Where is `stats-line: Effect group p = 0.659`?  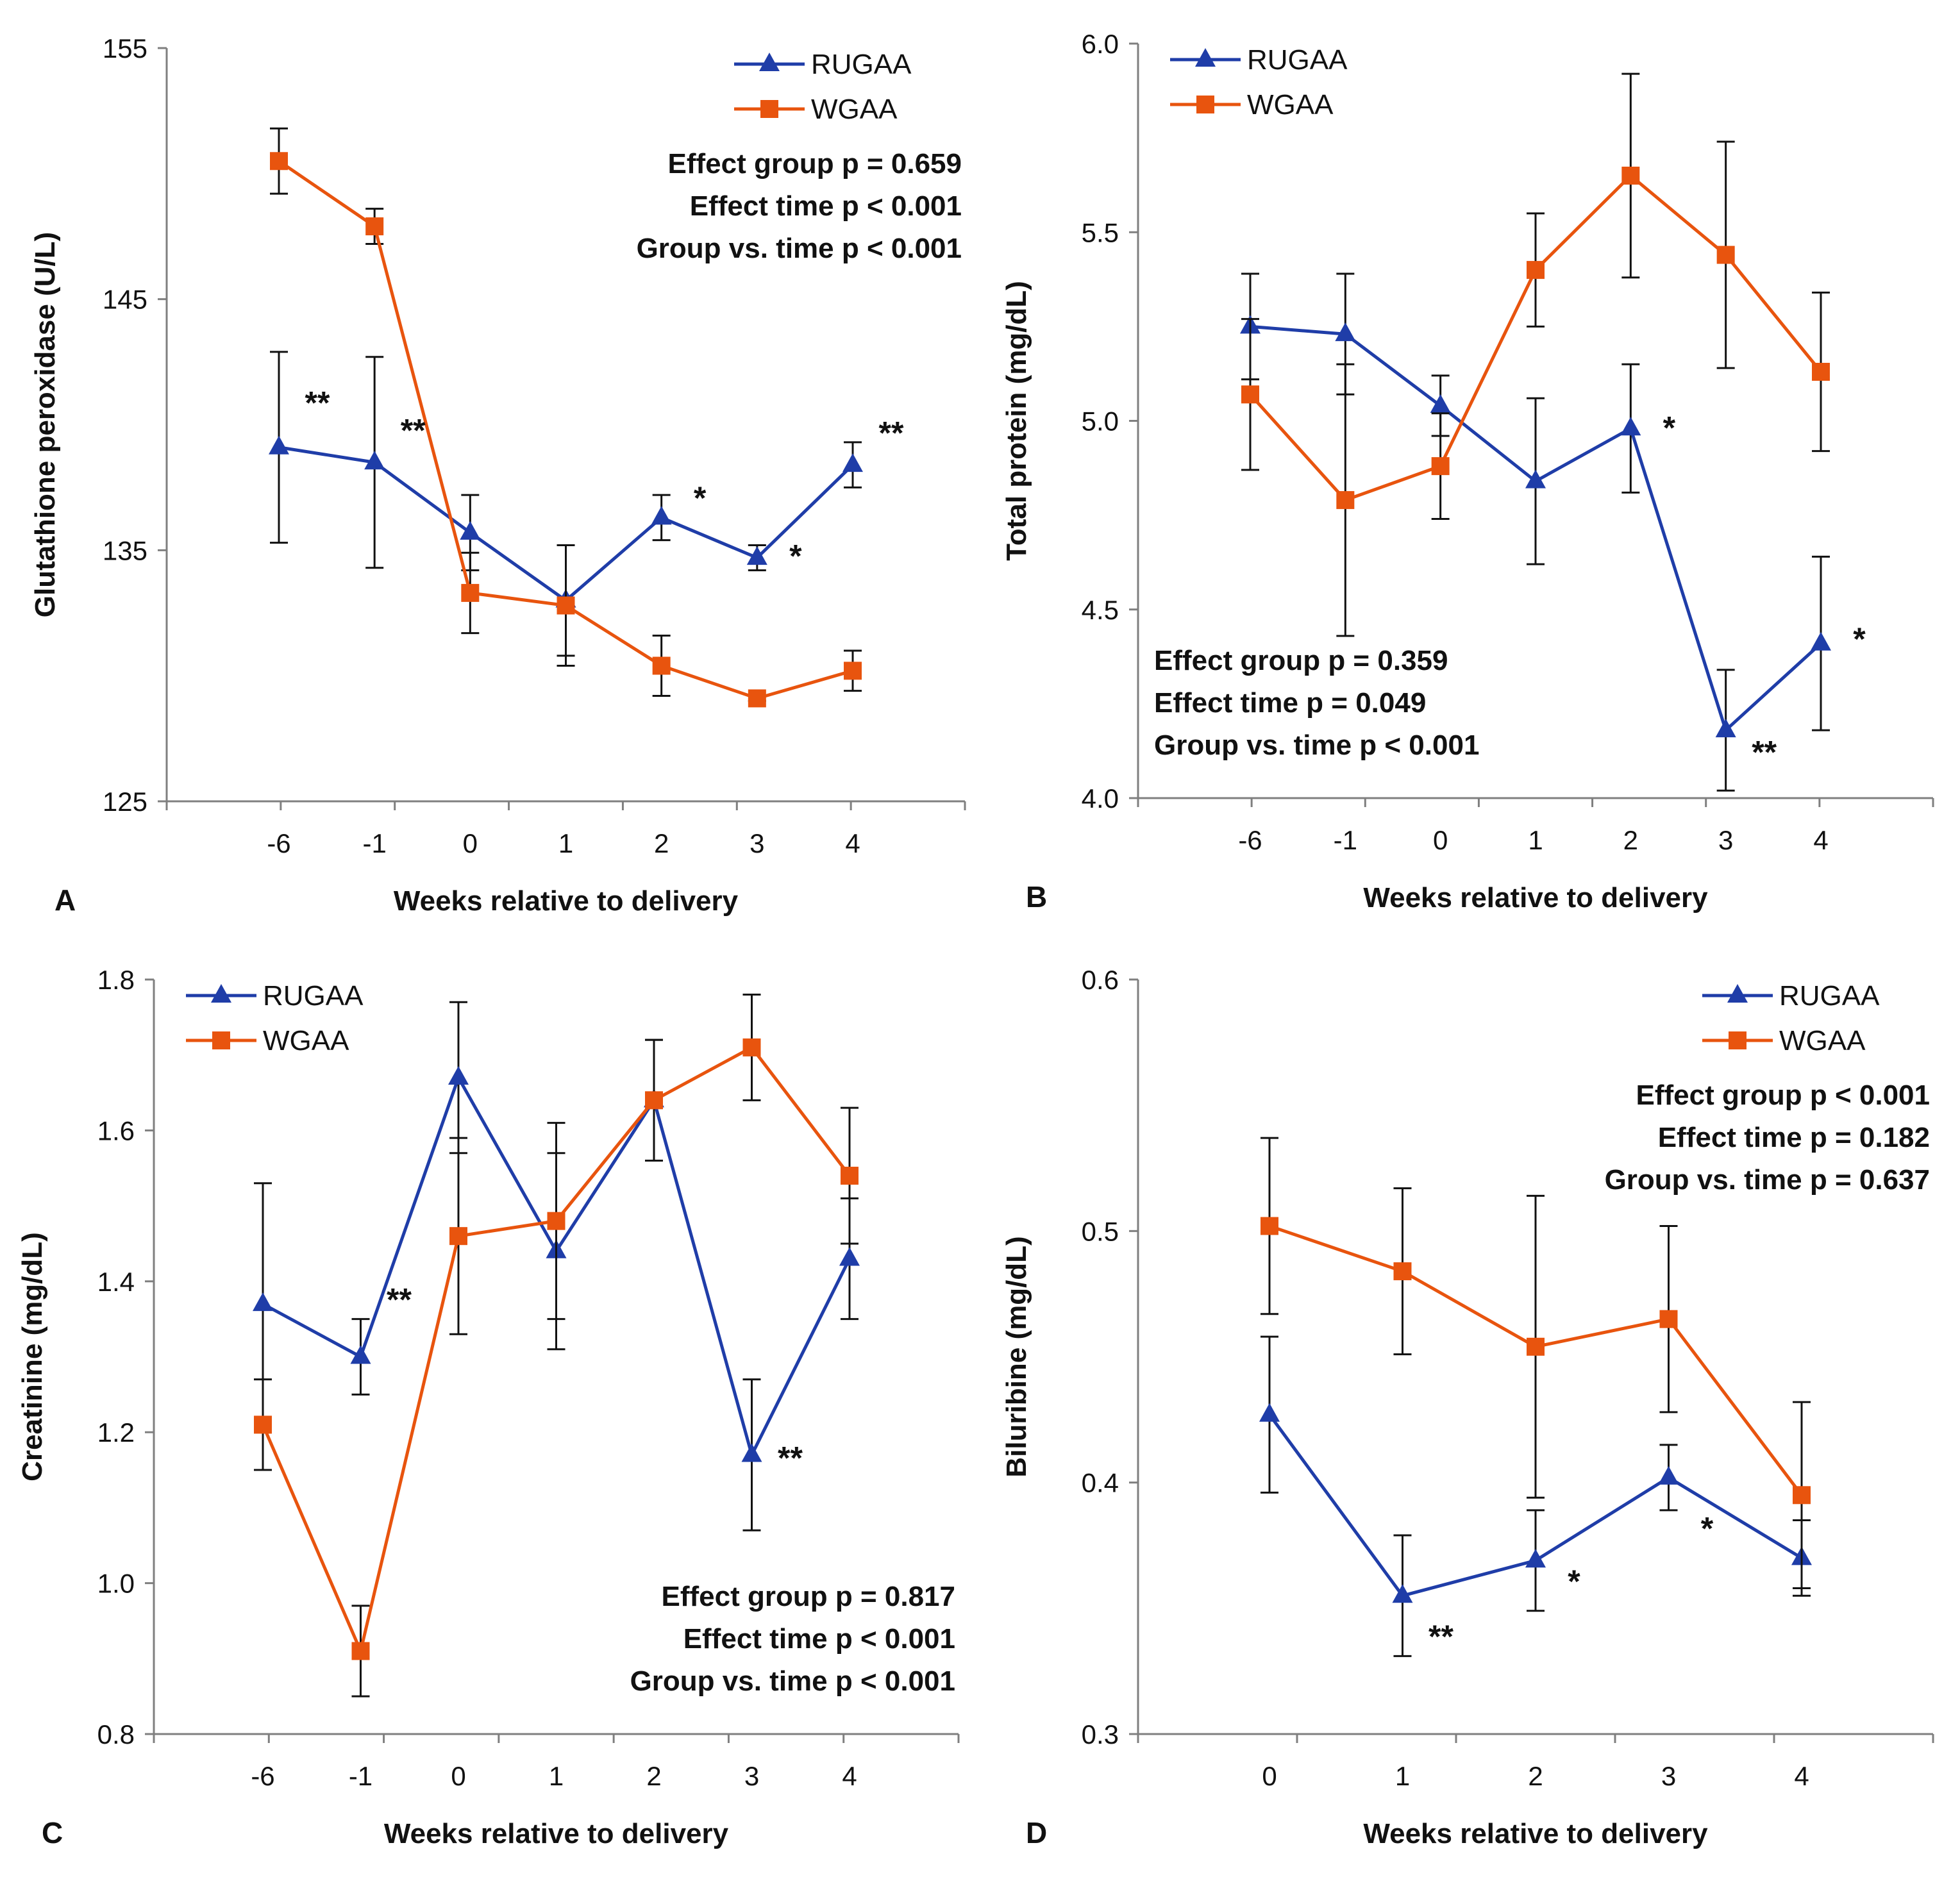
stats-line: Effect group p = 0.659 is located at coordinates (815, 163).